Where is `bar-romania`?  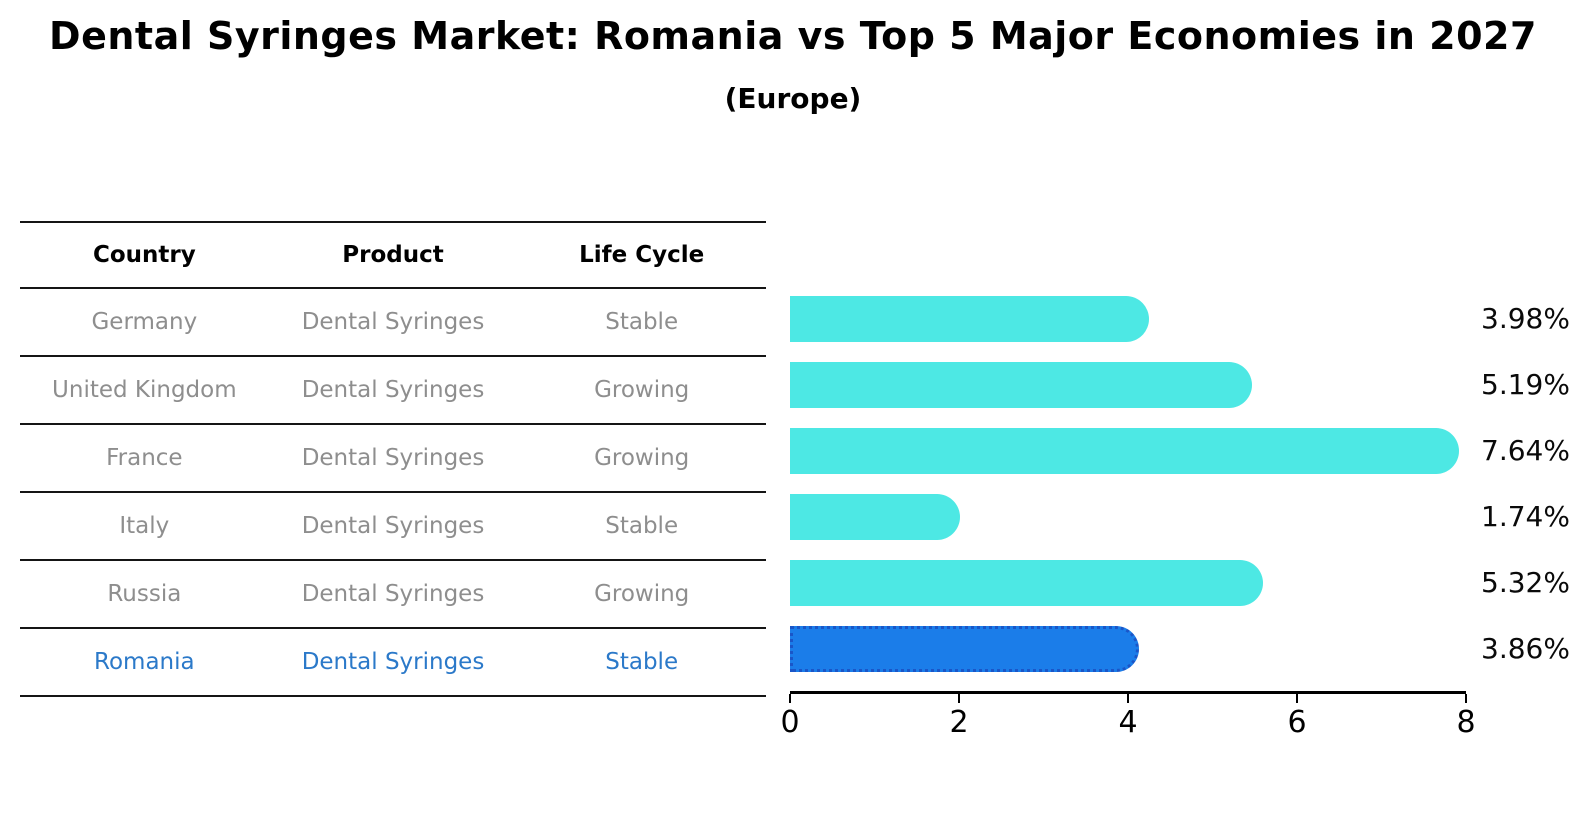 bar-romania is located at coordinates (965, 649).